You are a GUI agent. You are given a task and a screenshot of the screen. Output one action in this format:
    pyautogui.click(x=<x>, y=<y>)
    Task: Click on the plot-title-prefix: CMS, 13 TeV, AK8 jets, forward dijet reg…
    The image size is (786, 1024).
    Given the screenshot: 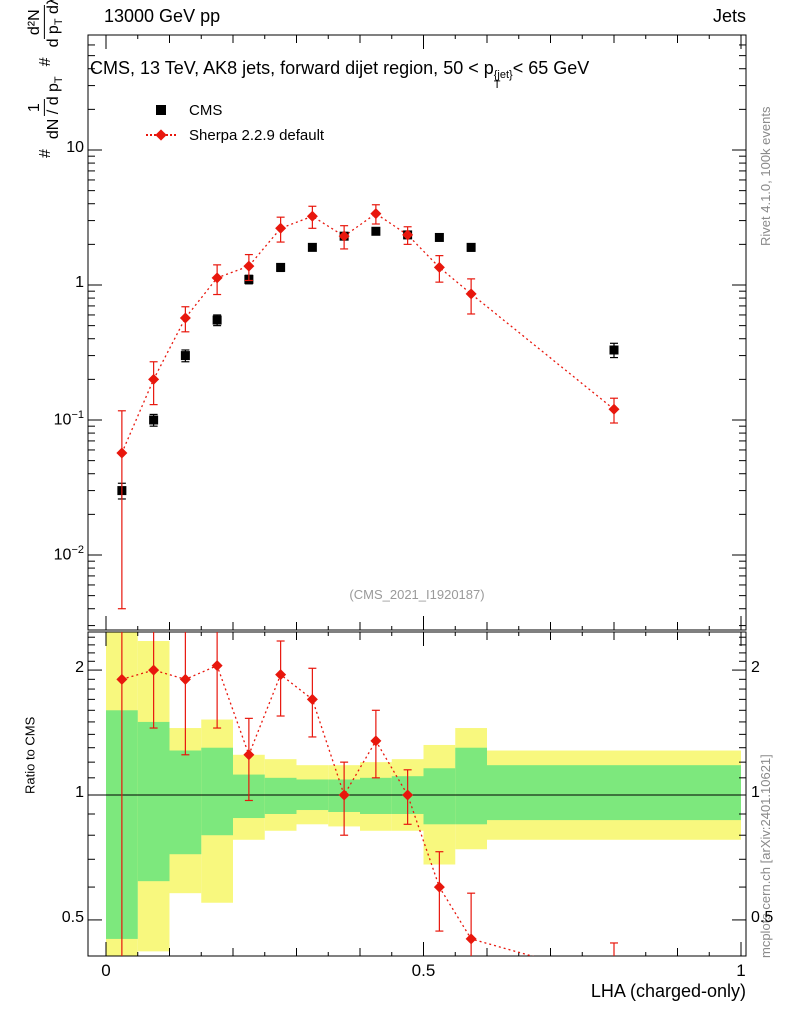 What is the action you would take?
    pyautogui.click(x=292, y=68)
    